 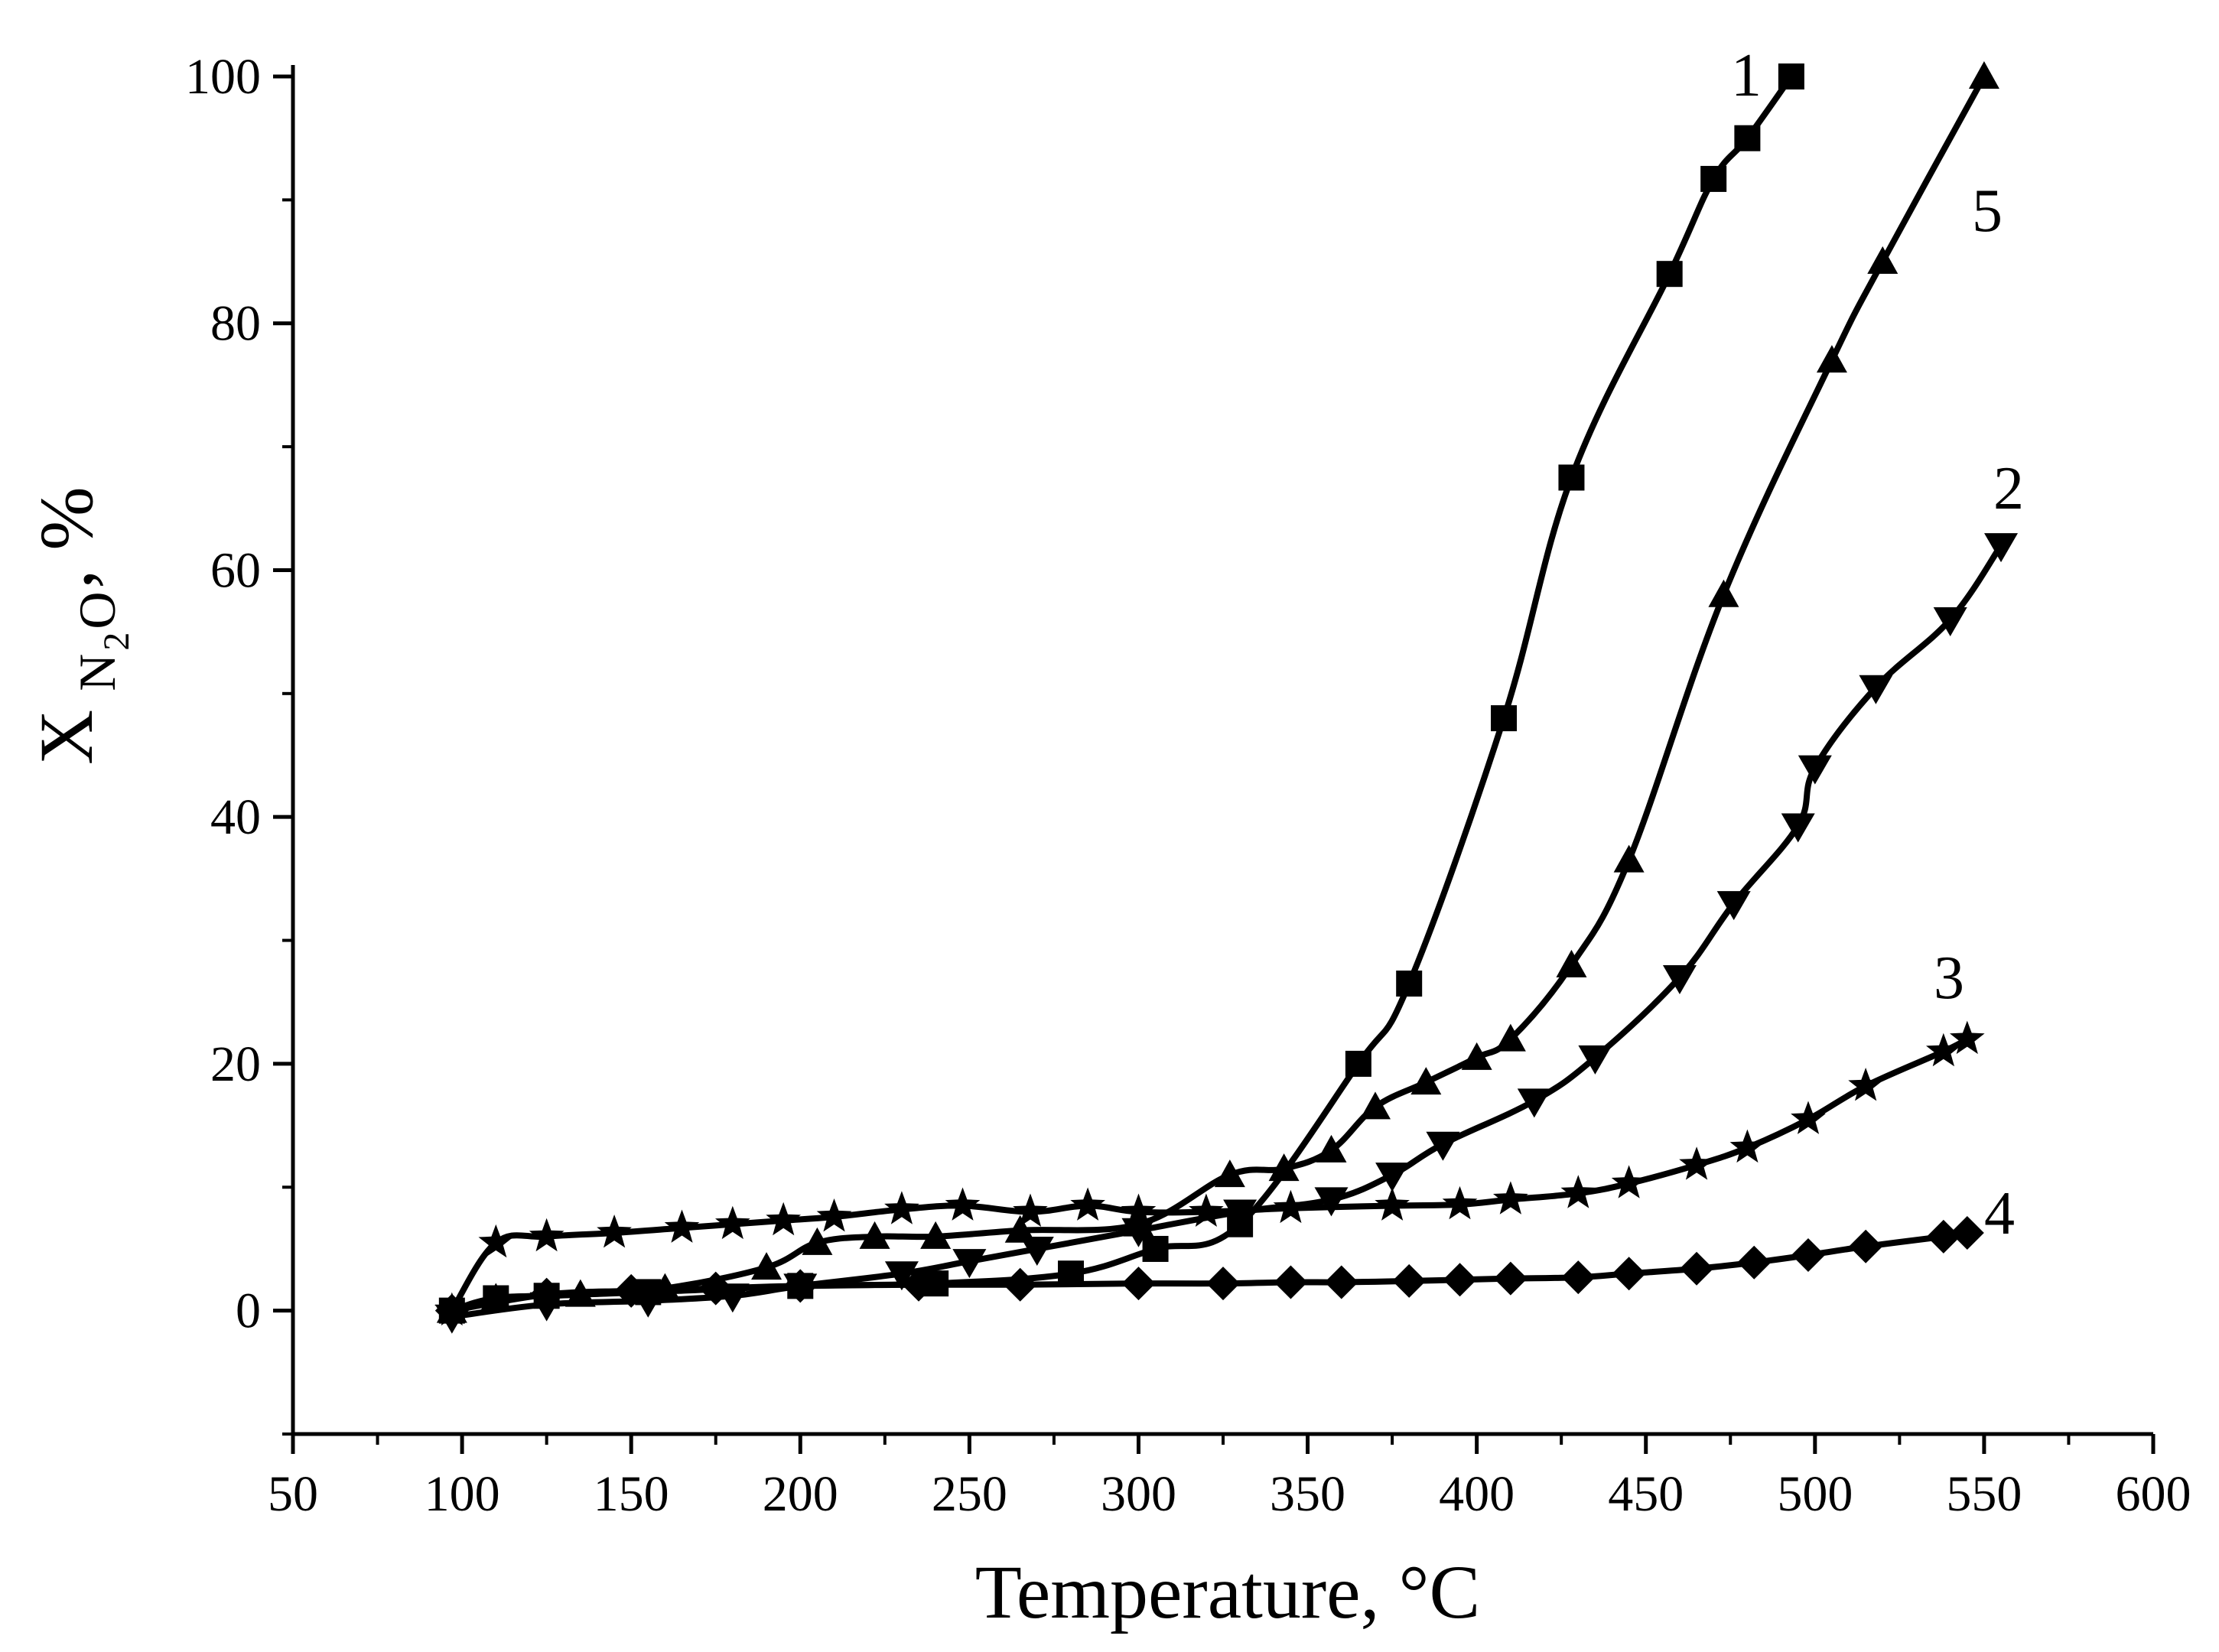 I want to click on x-tick-label: 300, so click(x=1138, y=1494).